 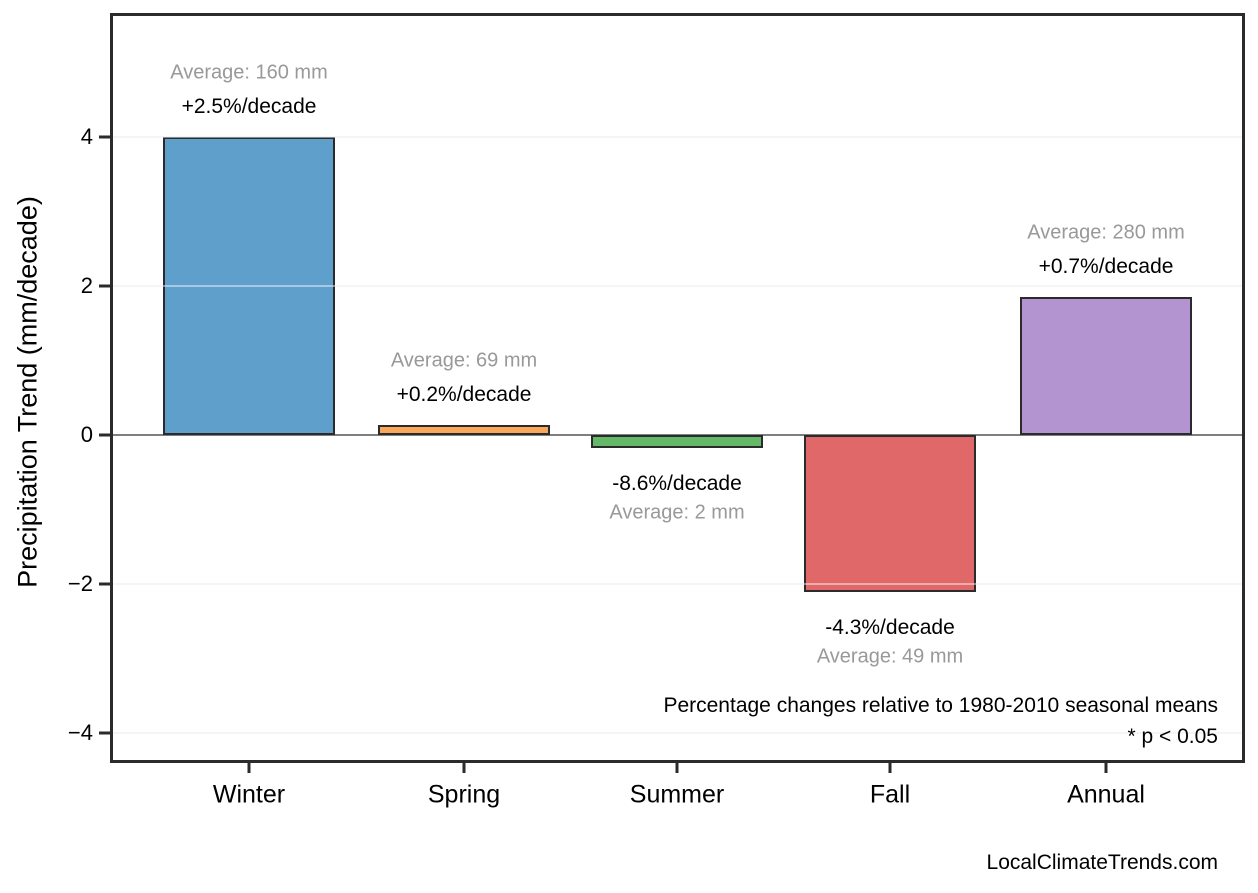 What do you see at coordinates (86, 136) in the screenshot?
I see `y-tick-label: 4` at bounding box center [86, 136].